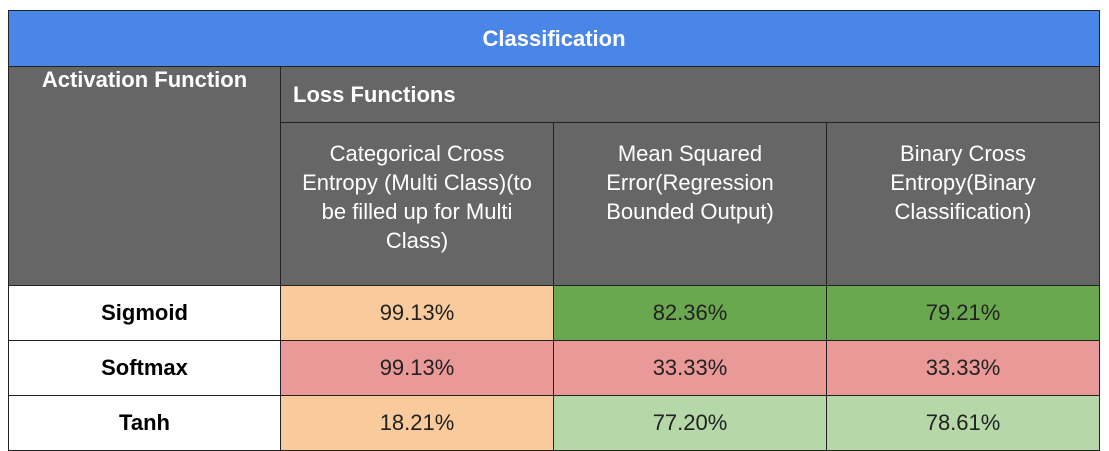 This screenshot has width=1109, height=451. What do you see at coordinates (690, 94) in the screenshot?
I see `loss-functions-header: Loss Functions` at bounding box center [690, 94].